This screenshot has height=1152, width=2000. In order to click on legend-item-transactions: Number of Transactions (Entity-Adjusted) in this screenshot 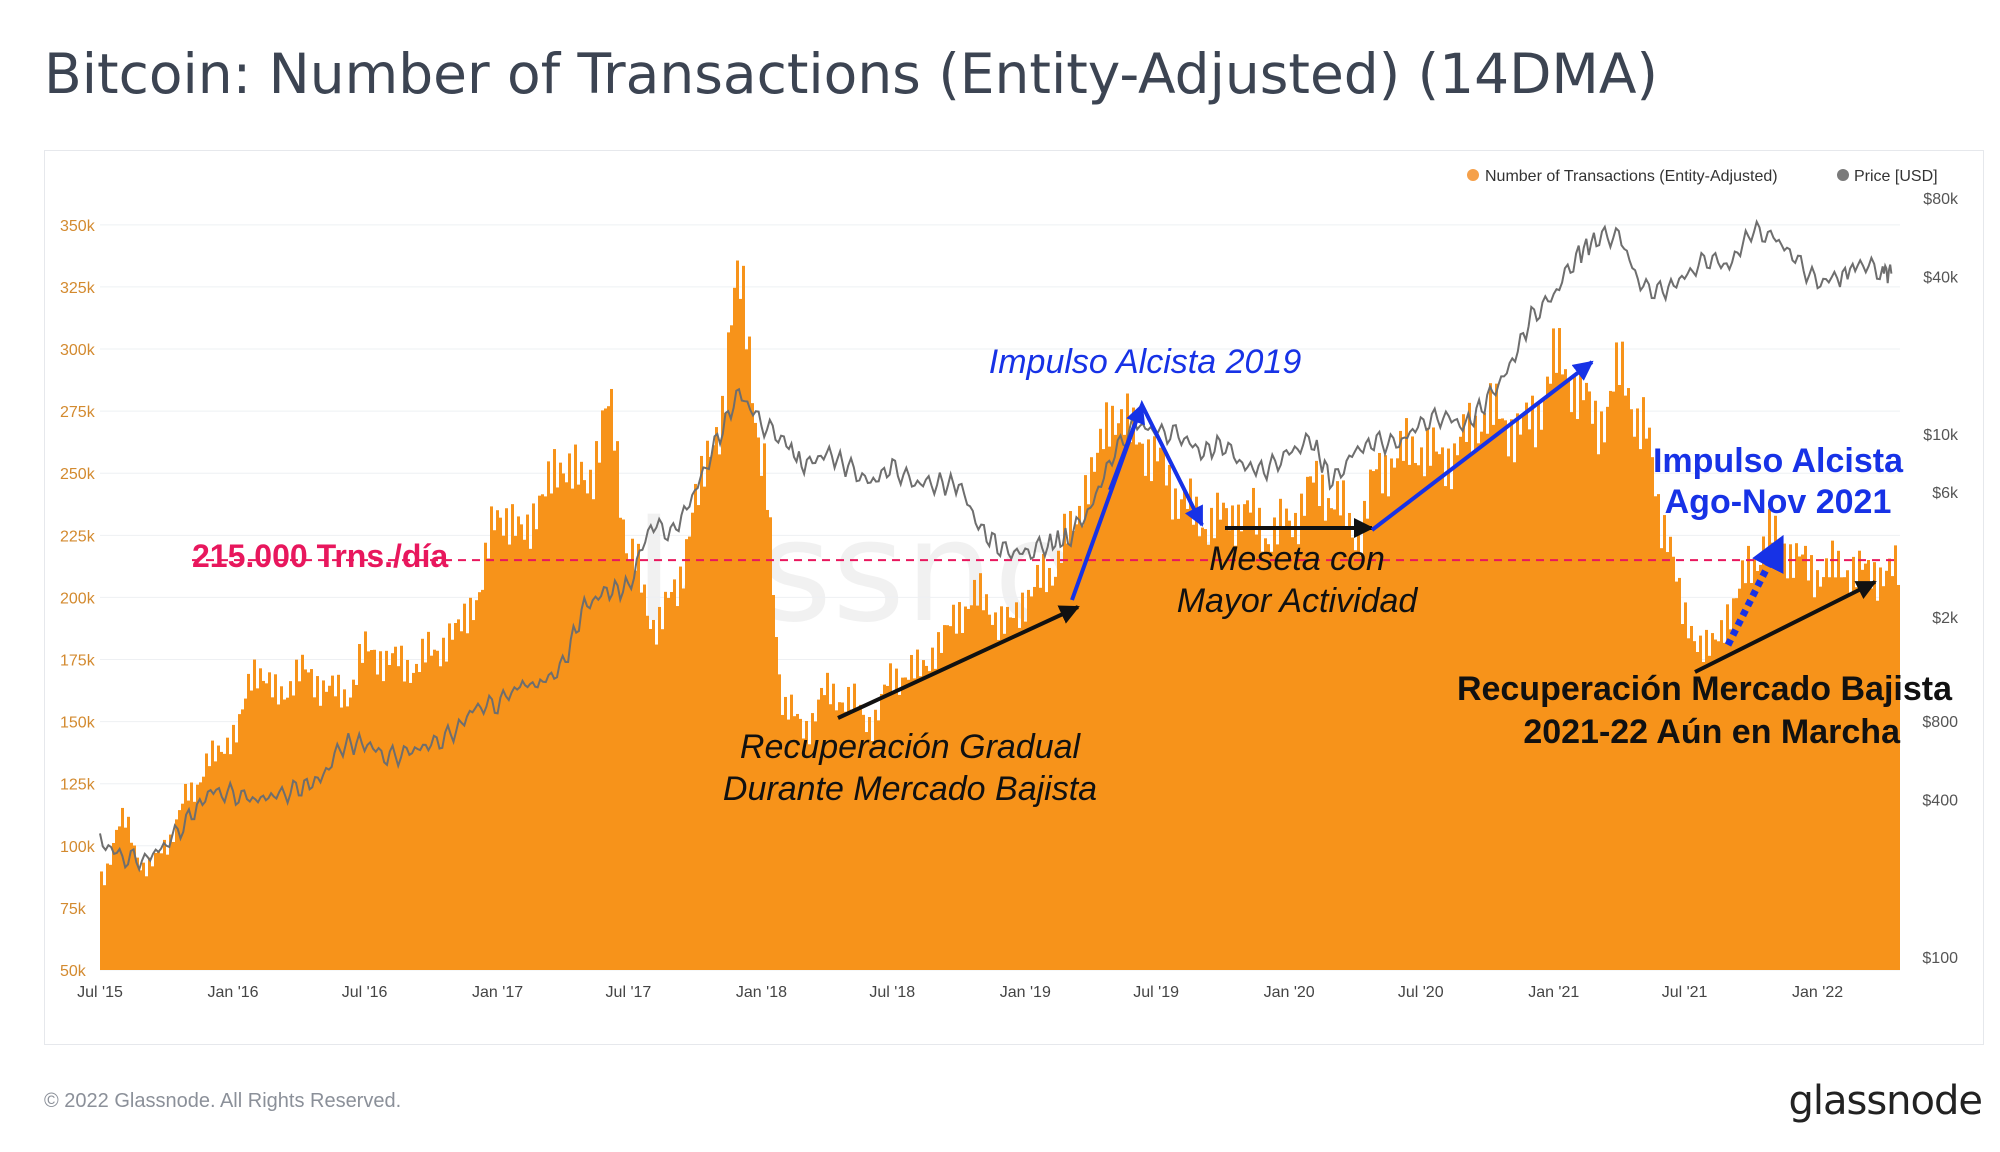, I will do `click(1631, 176)`.